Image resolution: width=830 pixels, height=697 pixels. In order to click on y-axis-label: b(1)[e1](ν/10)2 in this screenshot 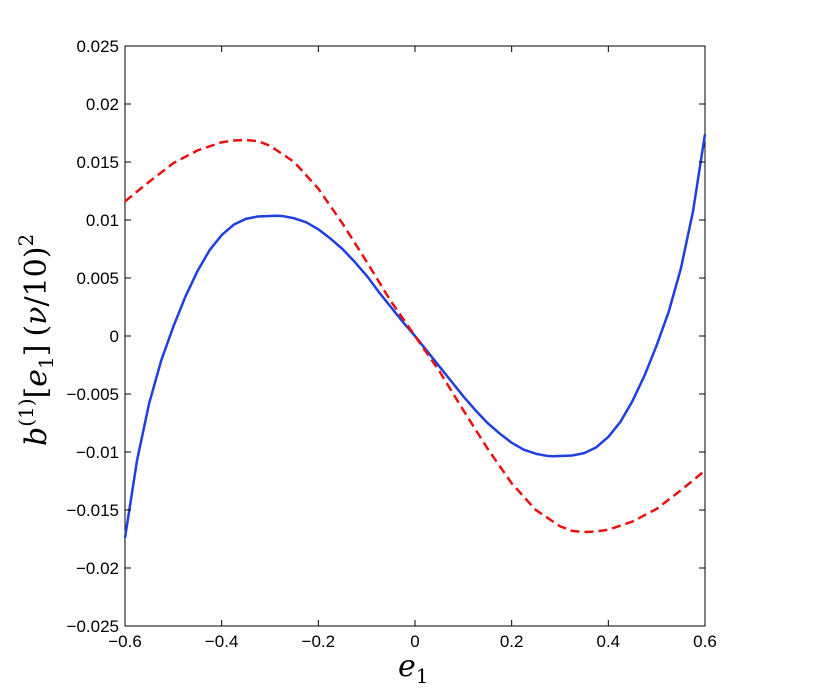, I will do `click(36, 340)`.